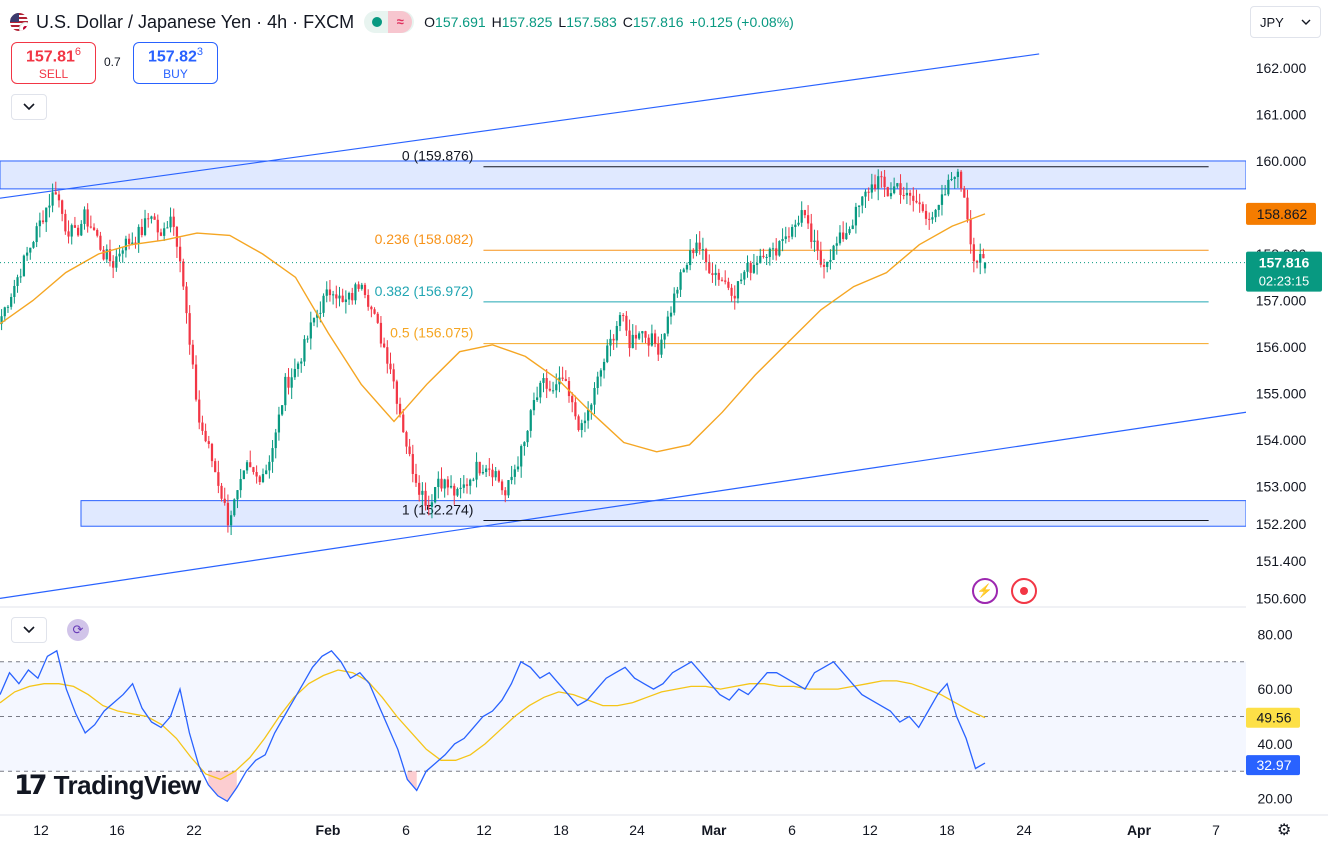 The width and height of the screenshot is (1328, 846). What do you see at coordinates (117, 830) in the screenshot?
I see `time-axis-tick: 16` at bounding box center [117, 830].